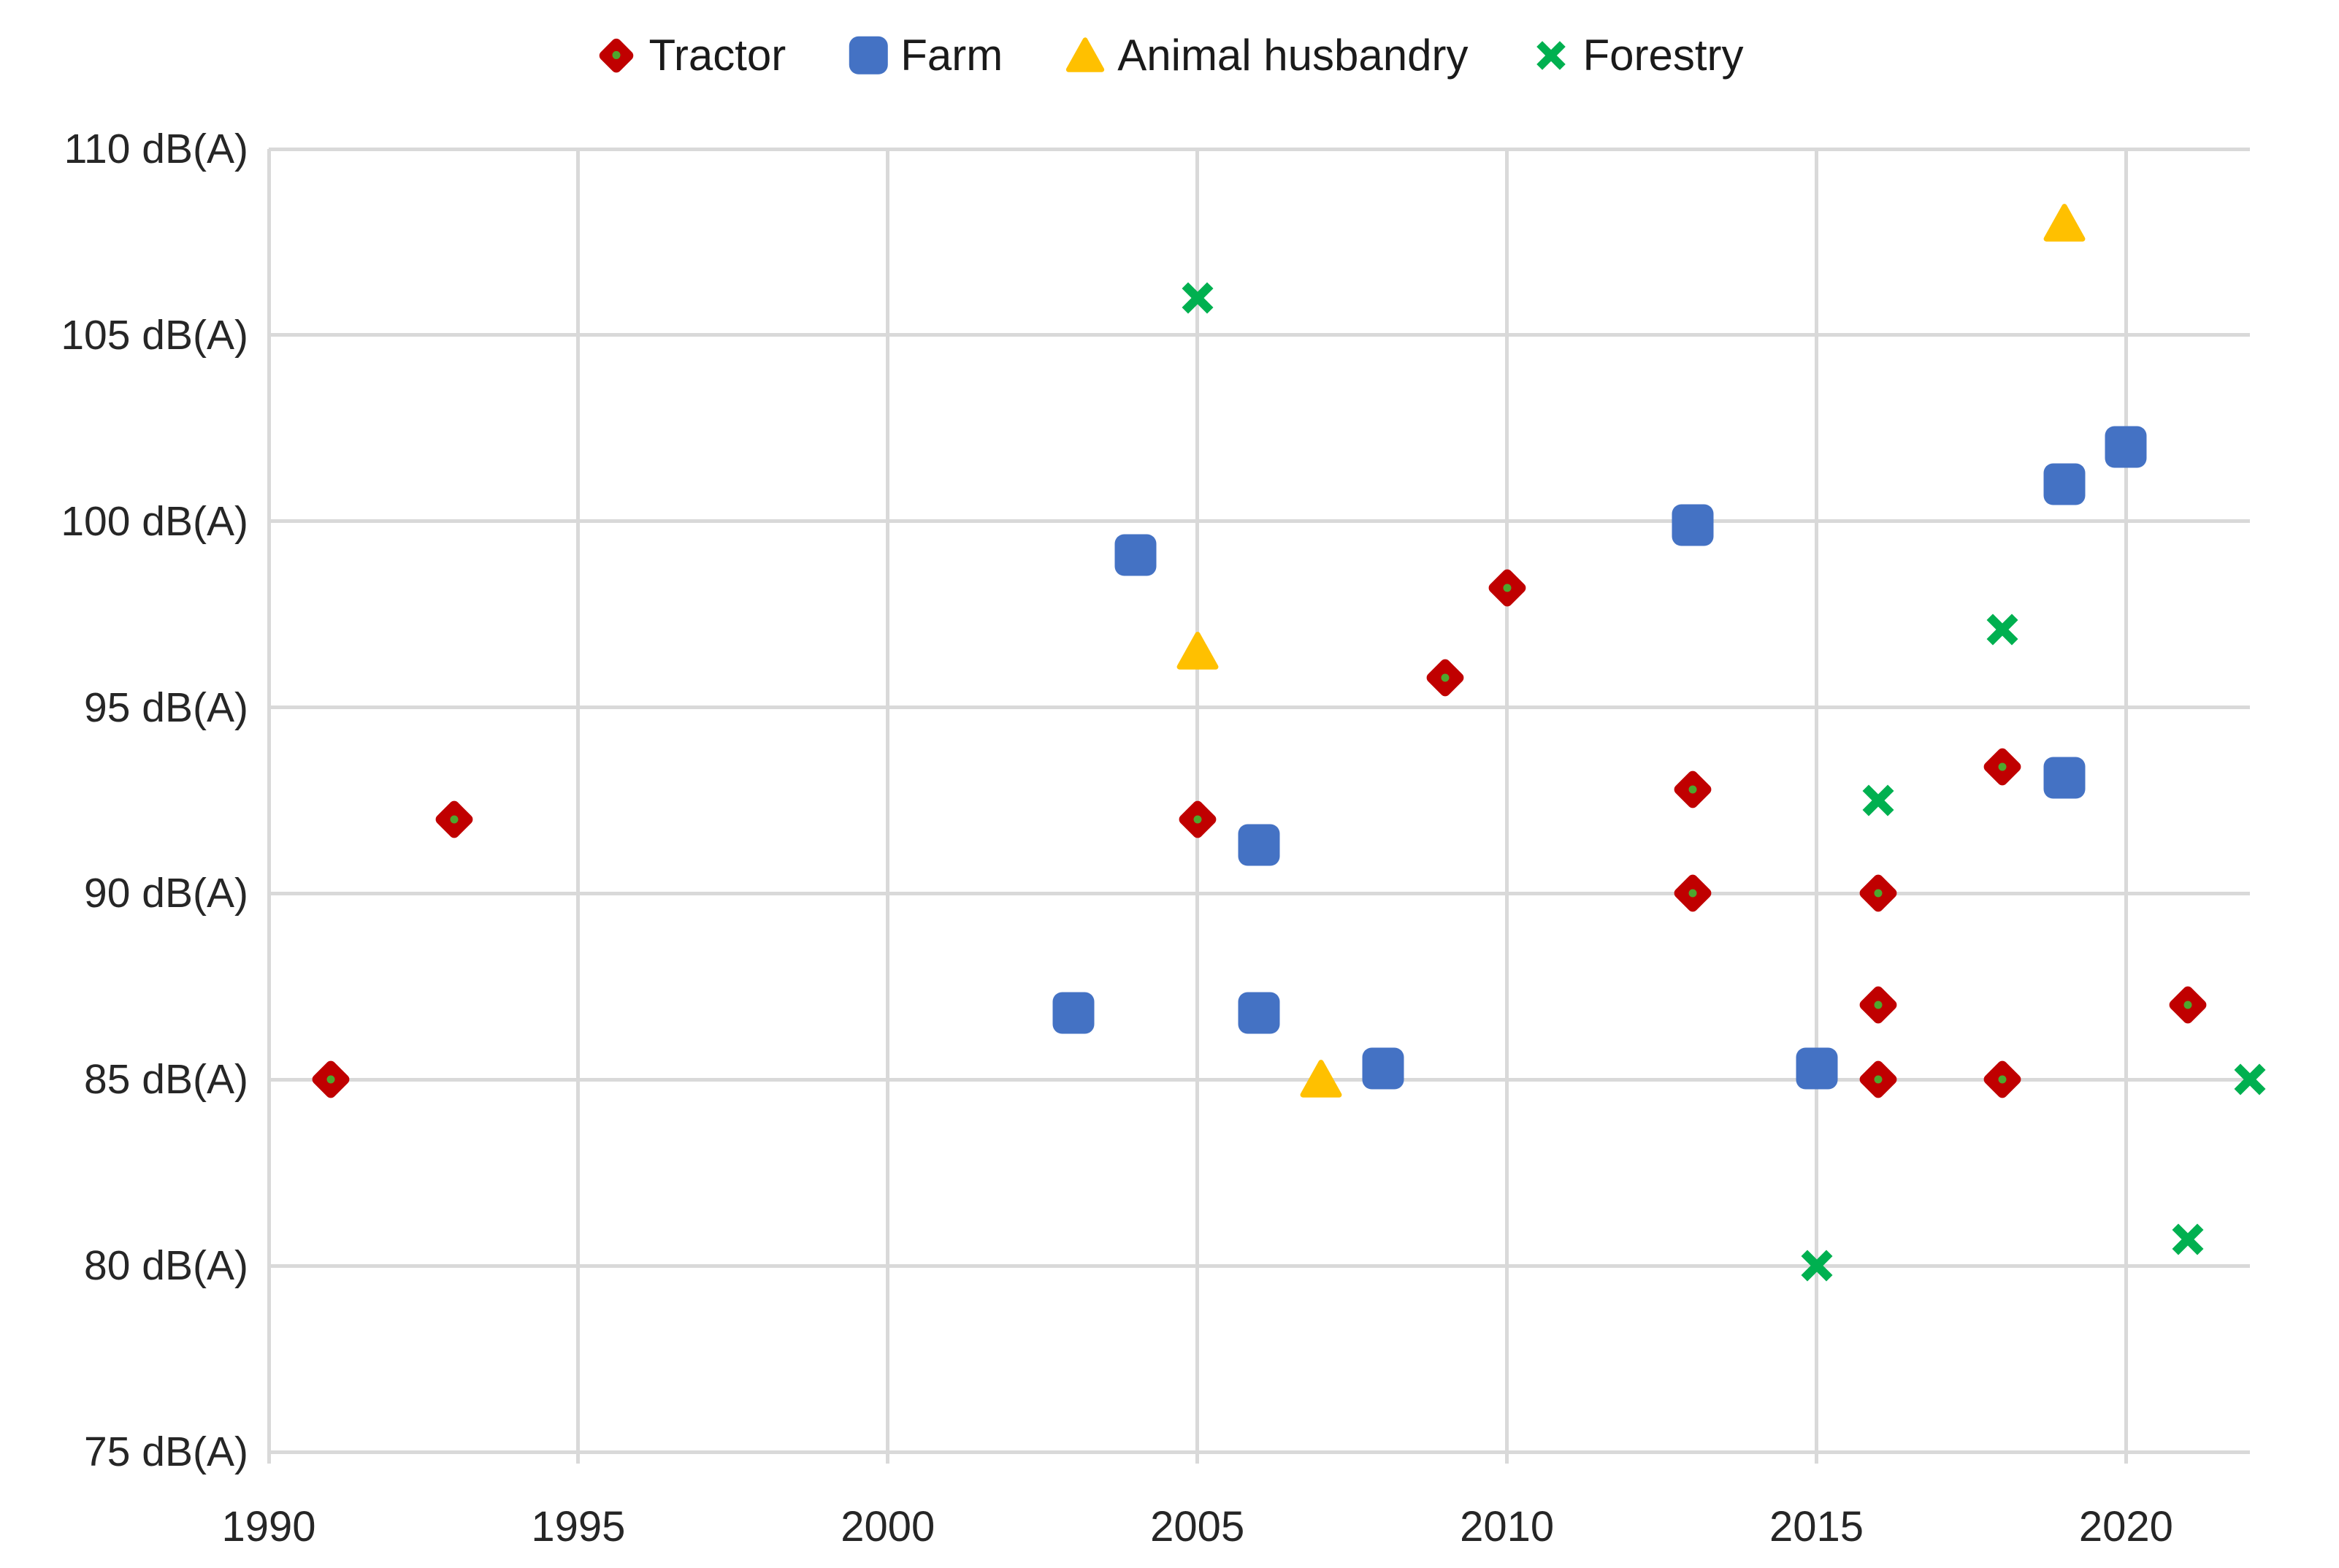 The image size is (2339, 1568). I want to click on y-tick-label: 75 dB(A), so click(166, 1452).